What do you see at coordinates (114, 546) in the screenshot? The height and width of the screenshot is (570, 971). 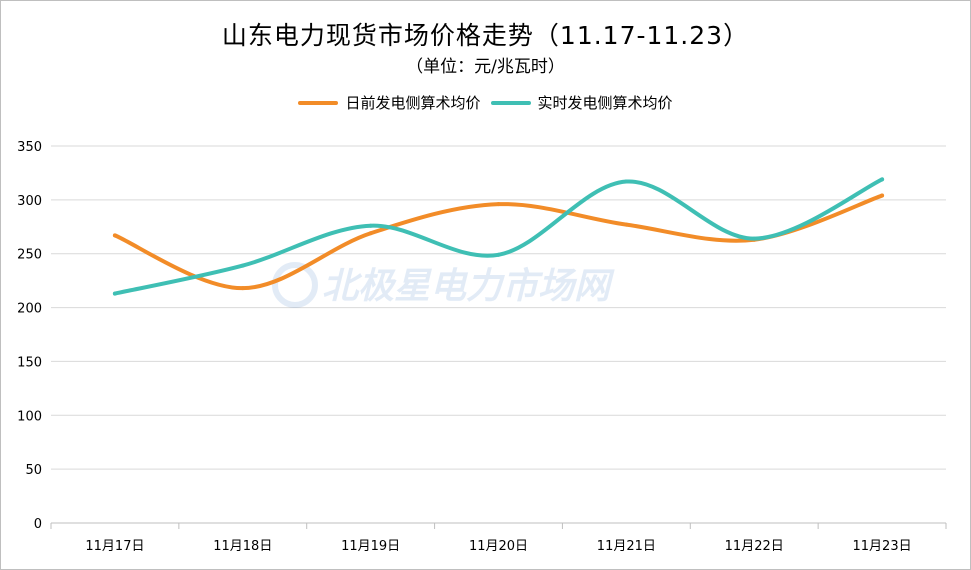 I see `x-tick-label-0: 11月17日` at bounding box center [114, 546].